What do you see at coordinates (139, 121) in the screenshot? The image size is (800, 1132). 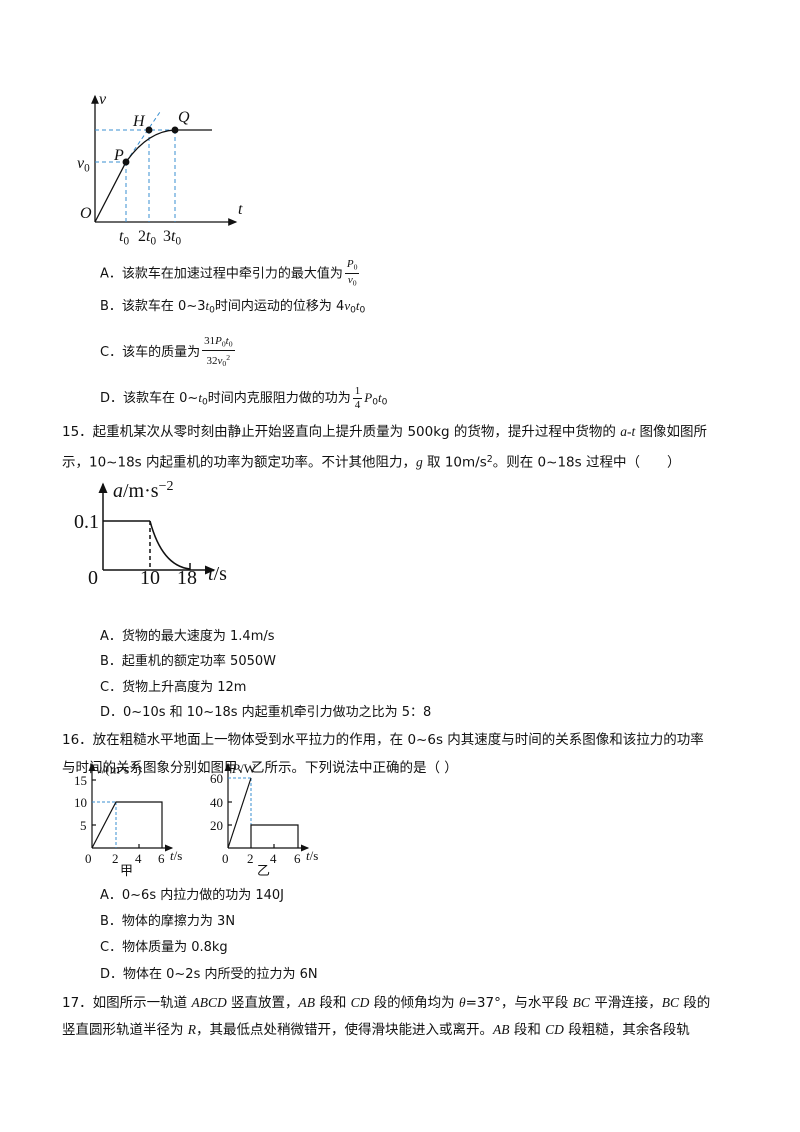 I see `point-label: H` at bounding box center [139, 121].